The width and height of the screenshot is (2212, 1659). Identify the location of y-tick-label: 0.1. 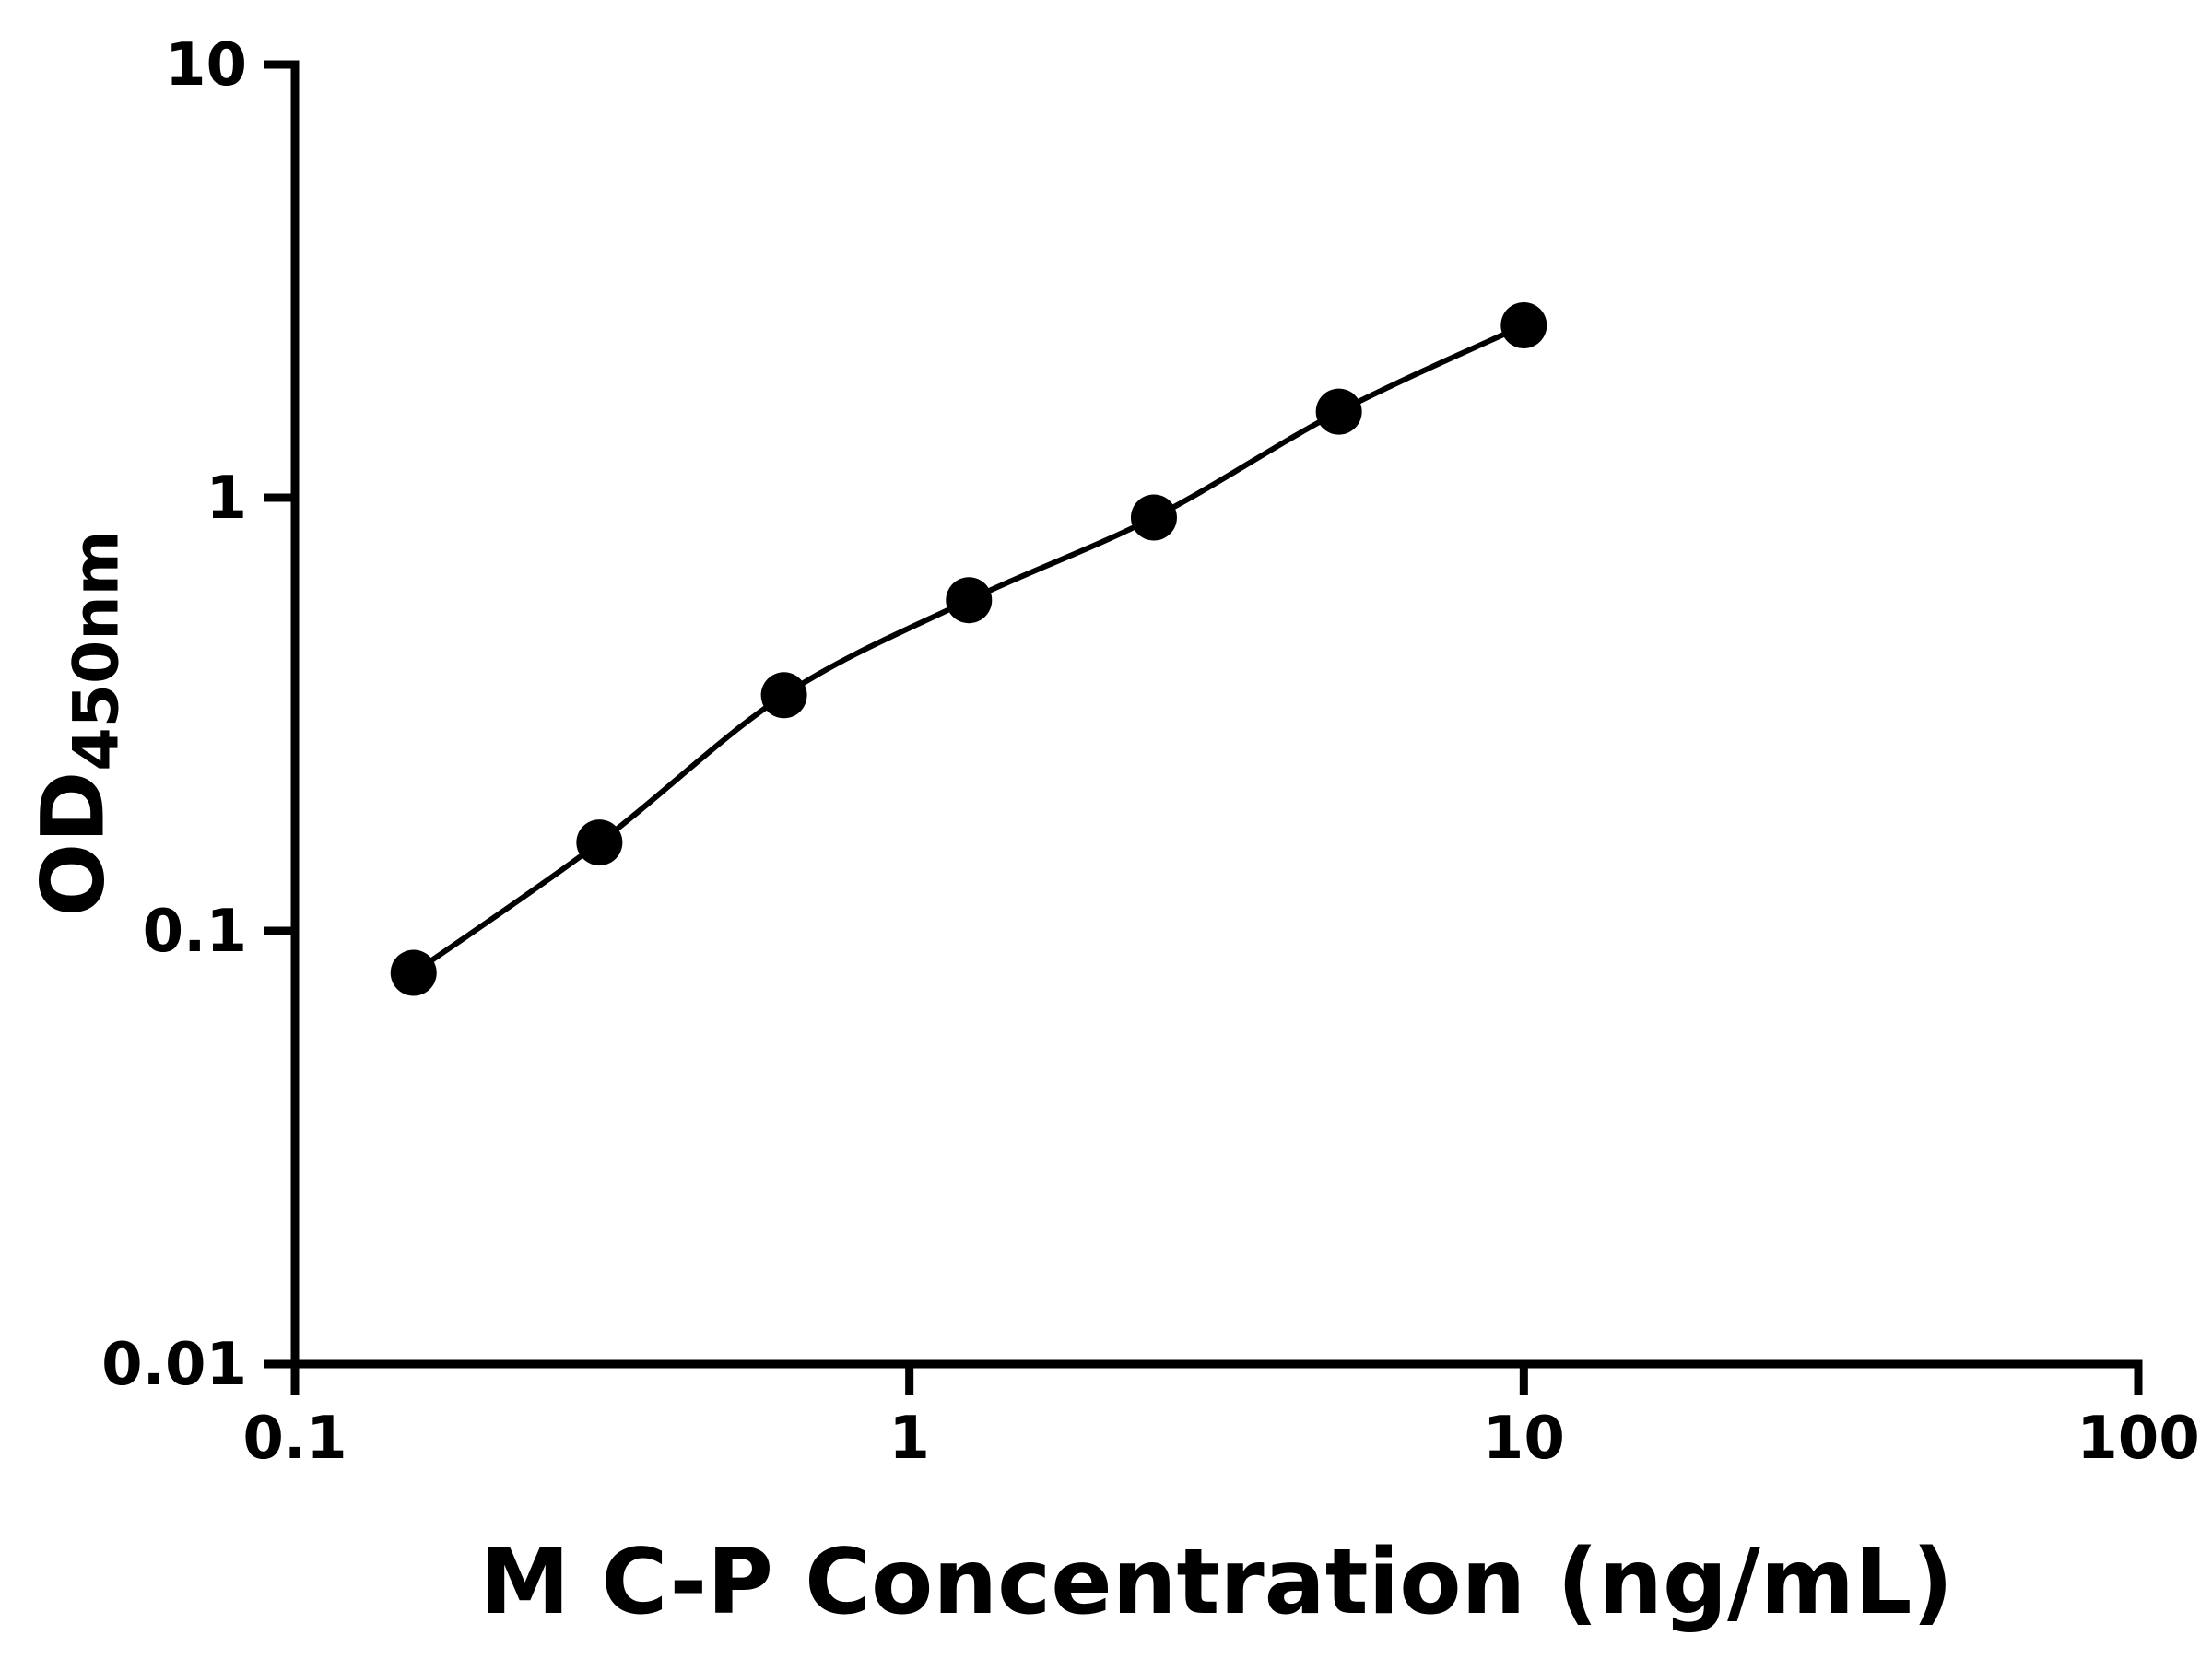
(195, 932).